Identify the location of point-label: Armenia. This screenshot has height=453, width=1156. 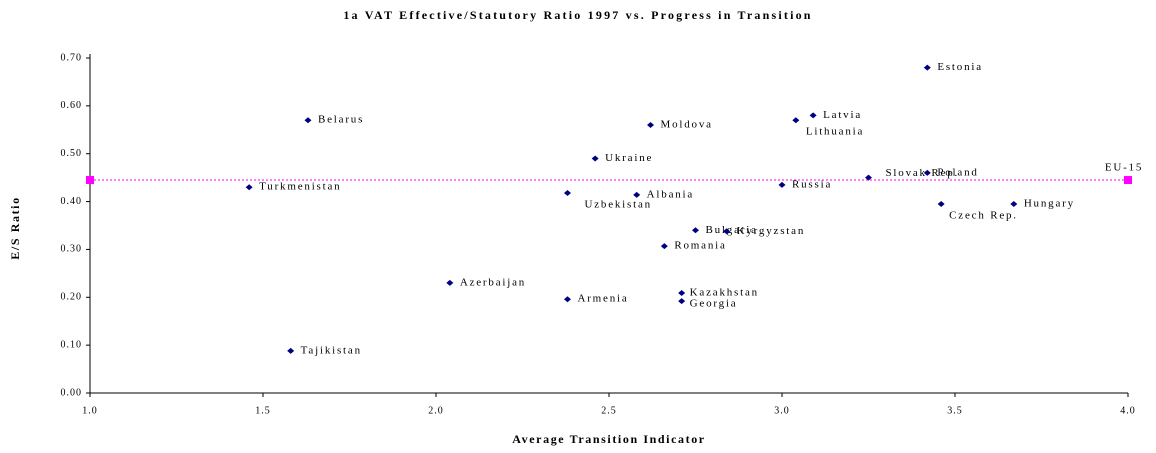
(602, 299).